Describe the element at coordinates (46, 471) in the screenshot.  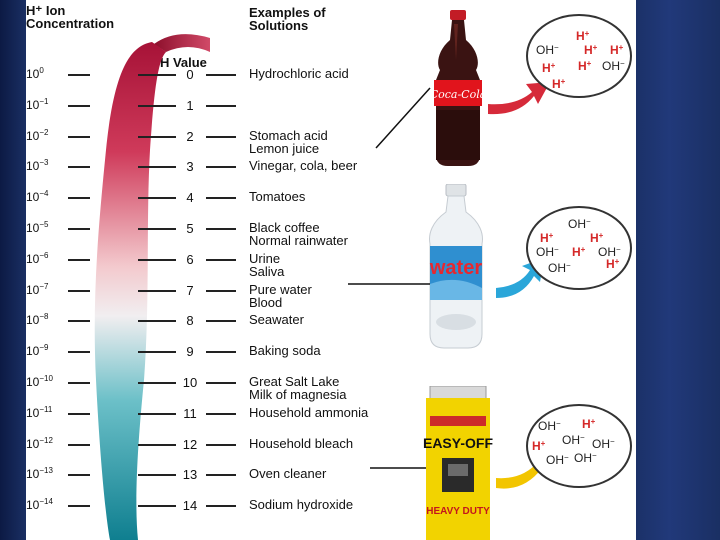
I see `concentration-exponent: −13` at that location.